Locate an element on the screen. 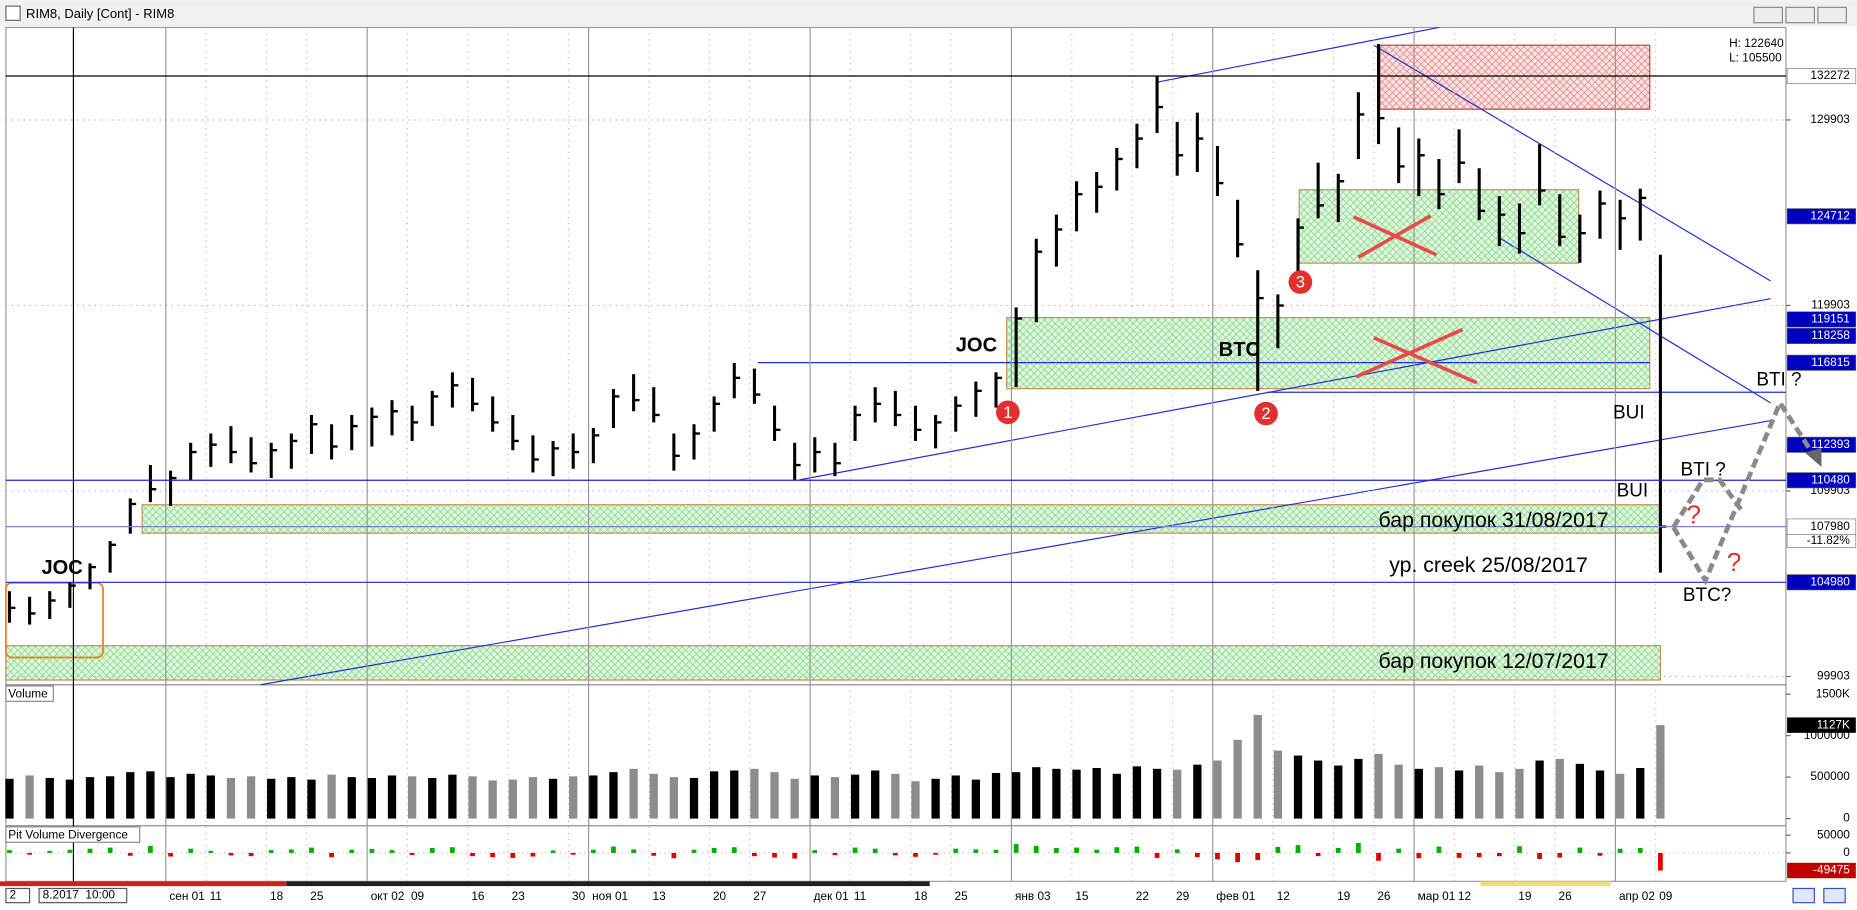 Image resolution: width=1857 pixels, height=910 pixels. zone is located at coordinates (1328, 353).